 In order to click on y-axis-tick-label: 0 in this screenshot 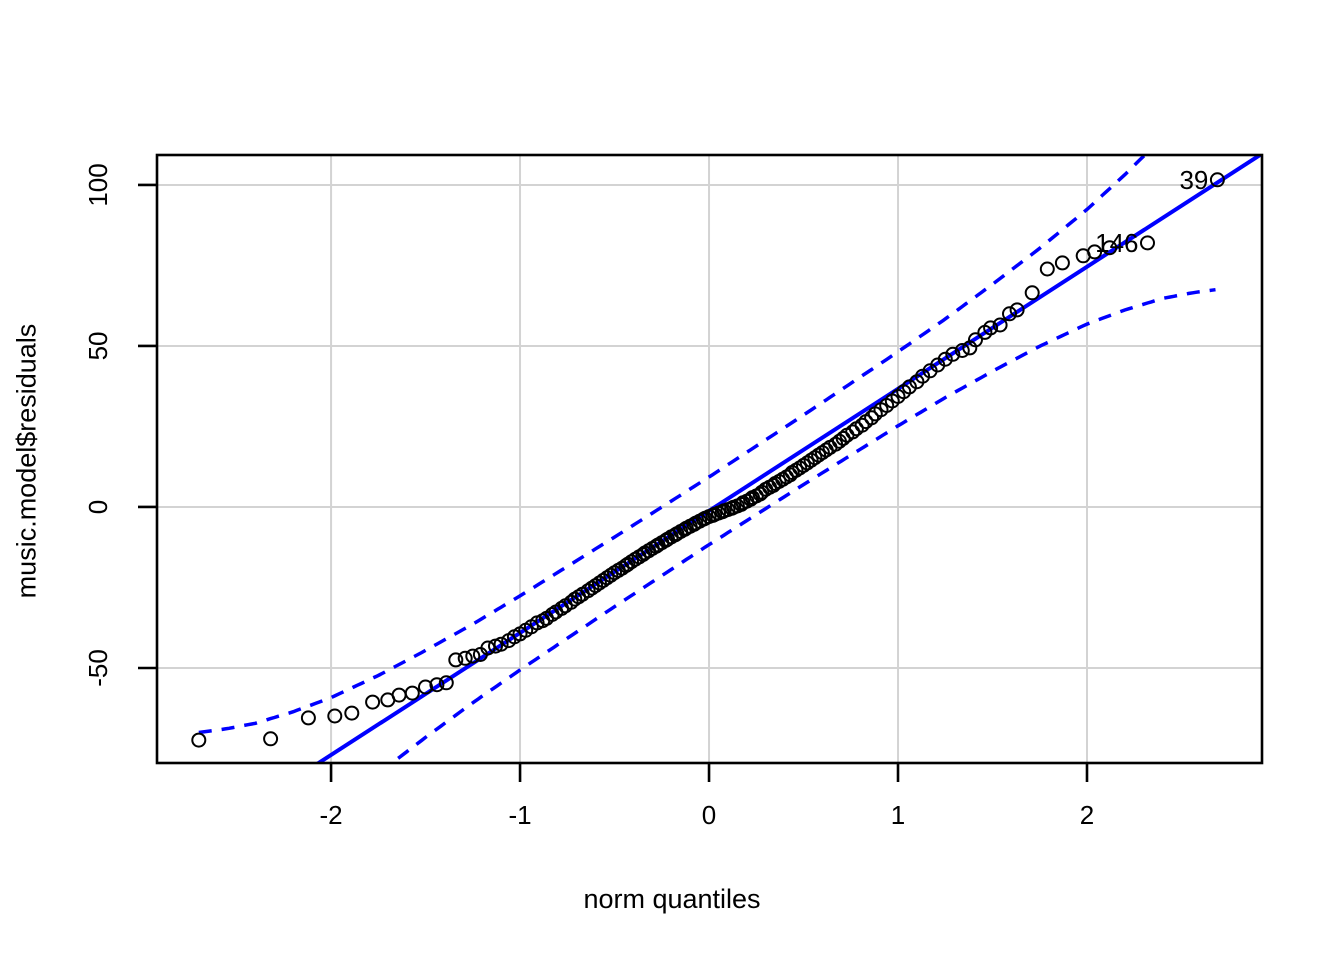, I will do `click(98, 507)`.